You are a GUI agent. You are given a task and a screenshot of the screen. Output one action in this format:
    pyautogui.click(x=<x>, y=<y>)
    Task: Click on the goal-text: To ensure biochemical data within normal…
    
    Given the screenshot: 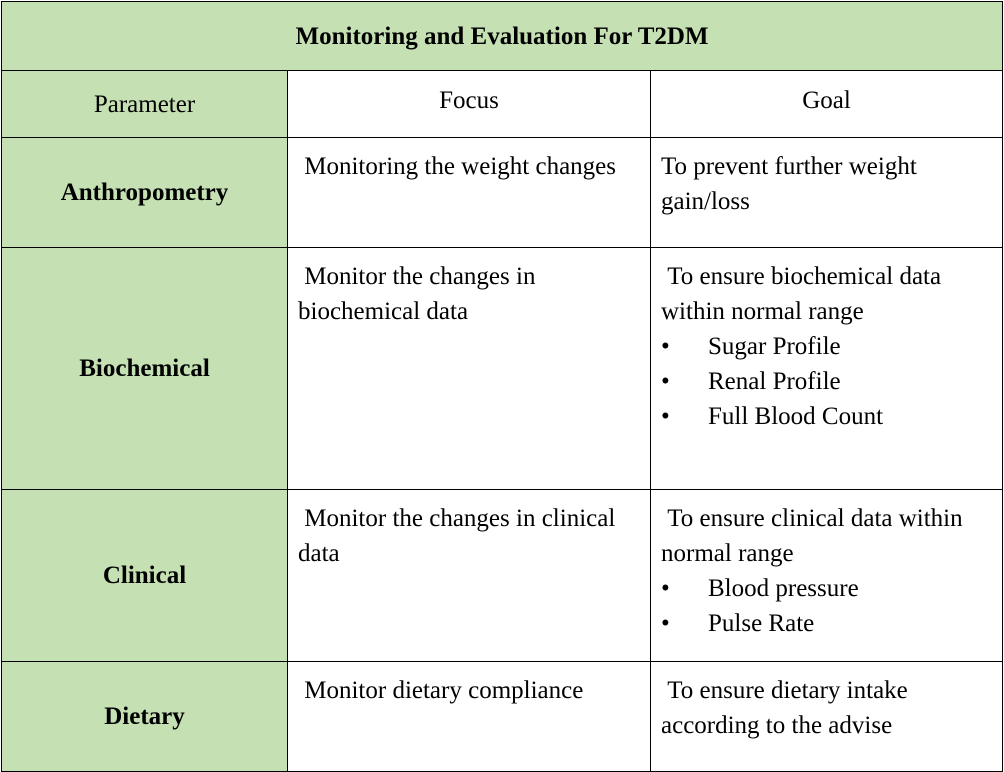 What is the action you would take?
    pyautogui.click(x=804, y=294)
    